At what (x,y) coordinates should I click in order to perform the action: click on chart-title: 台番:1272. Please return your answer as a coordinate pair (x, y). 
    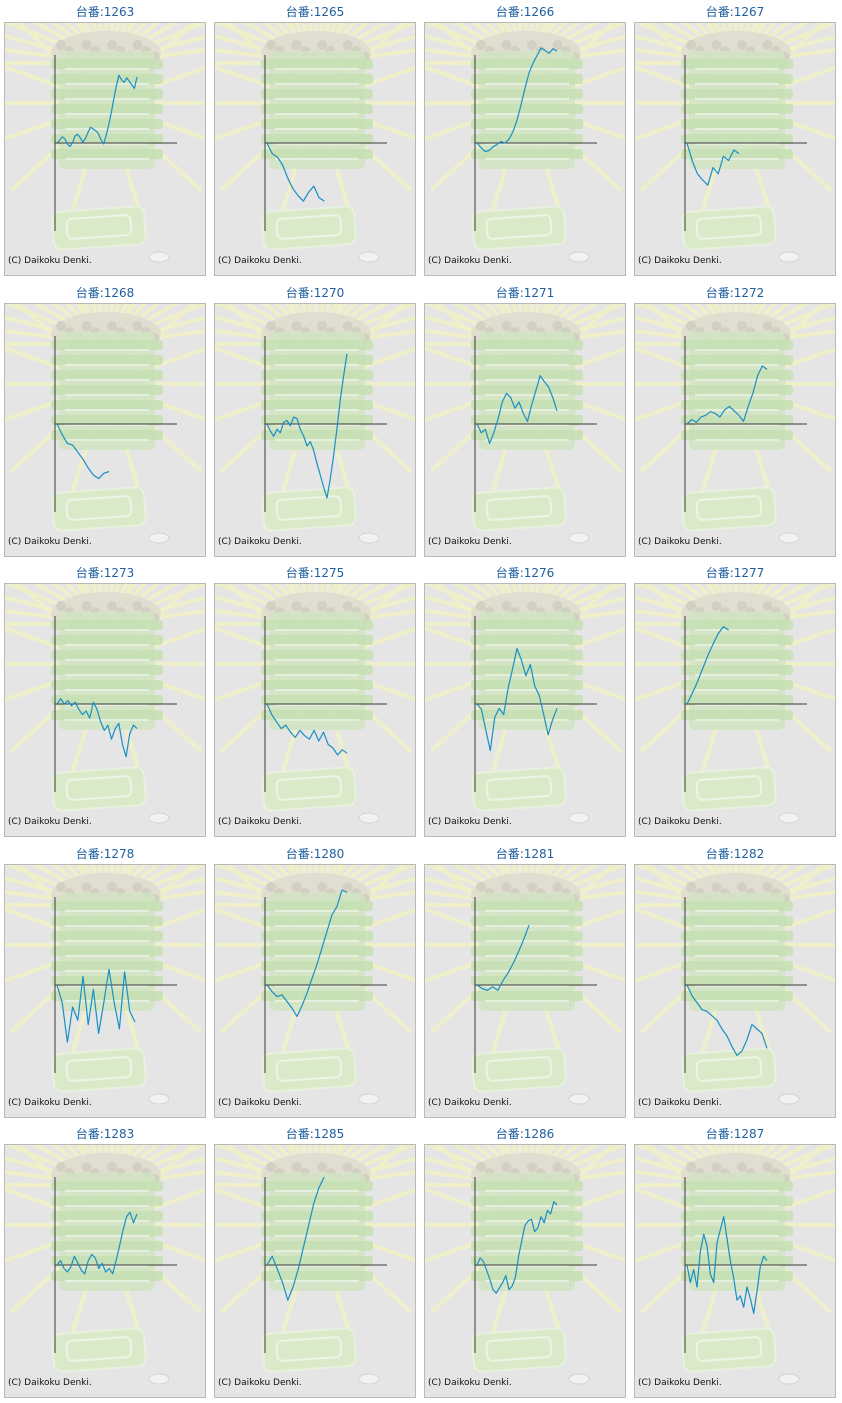
    Looking at the image, I should click on (735, 293).